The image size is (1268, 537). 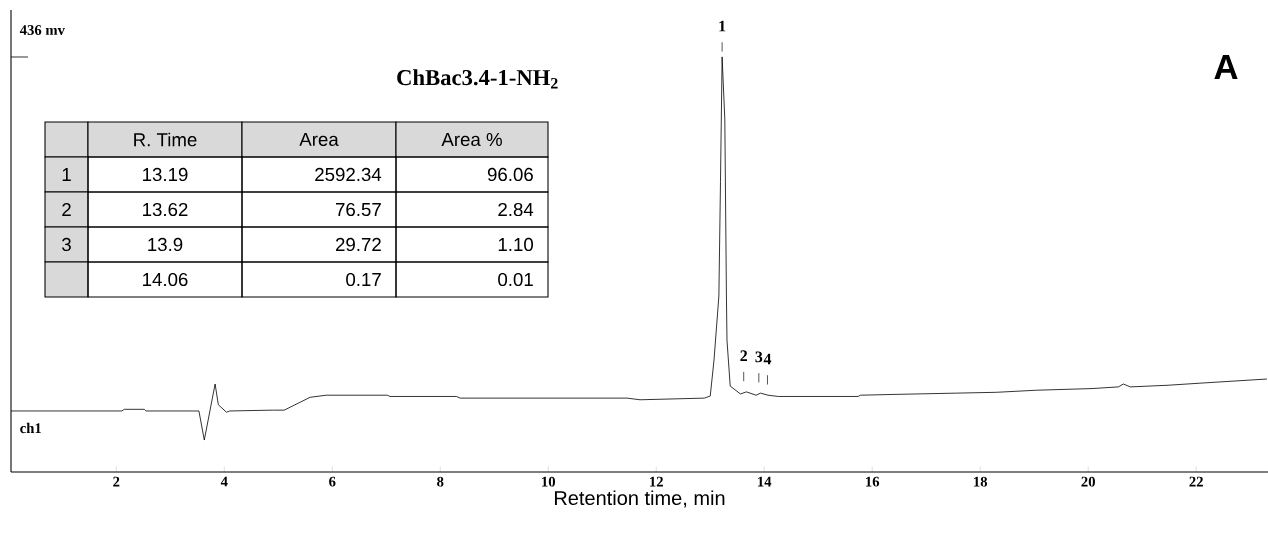 What do you see at coordinates (348, 174) in the screenshot?
I see `annotation: 2592.34` at bounding box center [348, 174].